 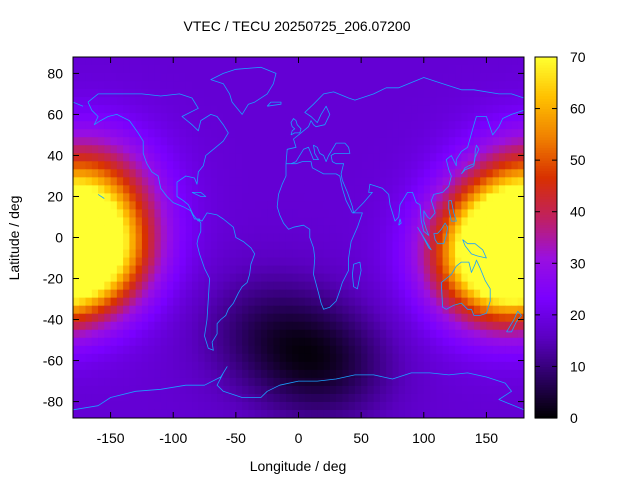 What do you see at coordinates (53, 361) in the screenshot?
I see `y-tick-label: -60` at bounding box center [53, 361].